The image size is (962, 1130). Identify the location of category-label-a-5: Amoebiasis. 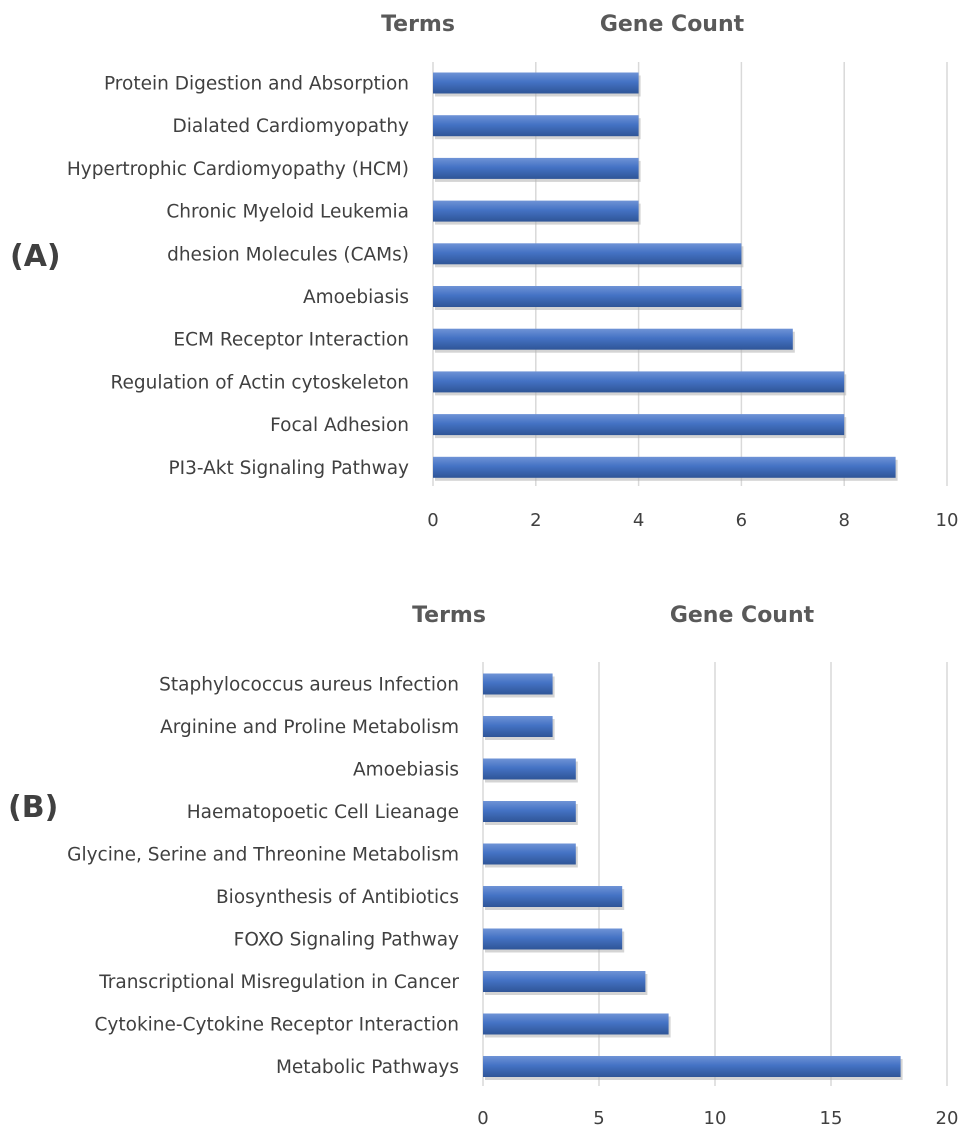
(356, 297).